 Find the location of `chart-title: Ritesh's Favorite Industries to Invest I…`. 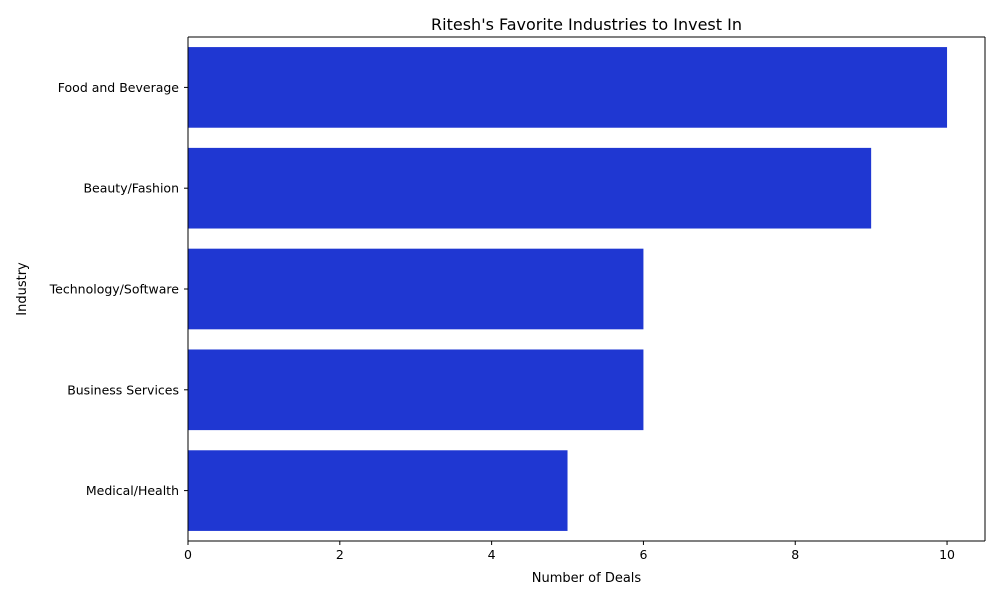

chart-title: Ritesh's Favorite Industries to Invest I… is located at coordinates (586, 24).